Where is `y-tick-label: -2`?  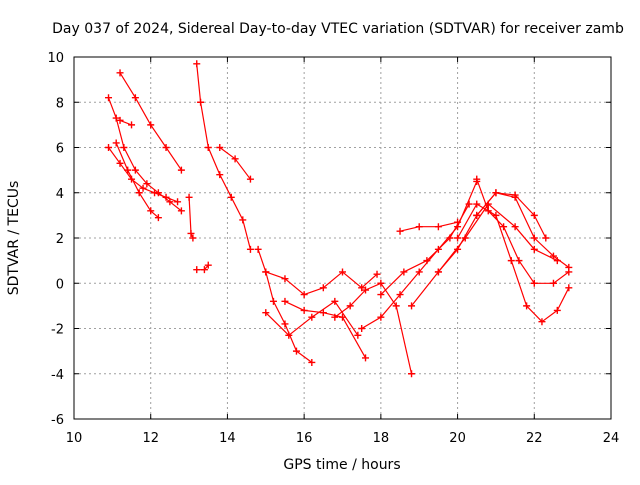 y-tick-label: -2 is located at coordinates (57, 330).